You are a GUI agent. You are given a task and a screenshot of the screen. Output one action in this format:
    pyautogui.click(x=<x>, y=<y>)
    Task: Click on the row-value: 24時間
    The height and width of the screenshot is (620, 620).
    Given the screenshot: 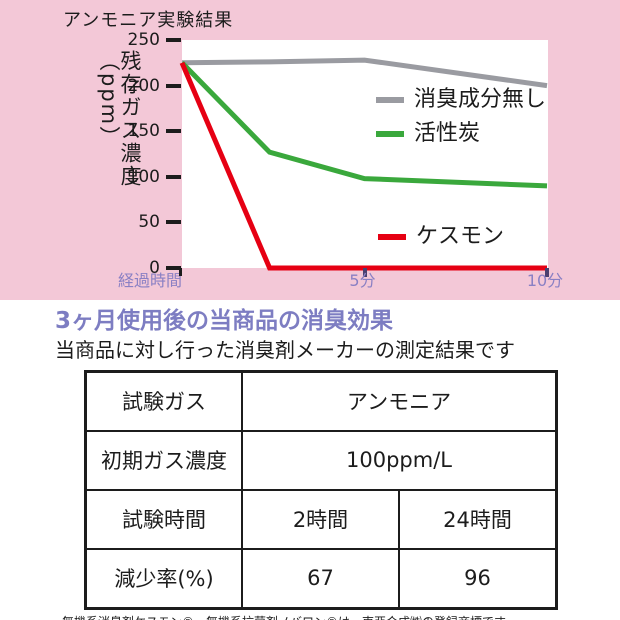 What is the action you would take?
    pyautogui.click(x=478, y=519)
    